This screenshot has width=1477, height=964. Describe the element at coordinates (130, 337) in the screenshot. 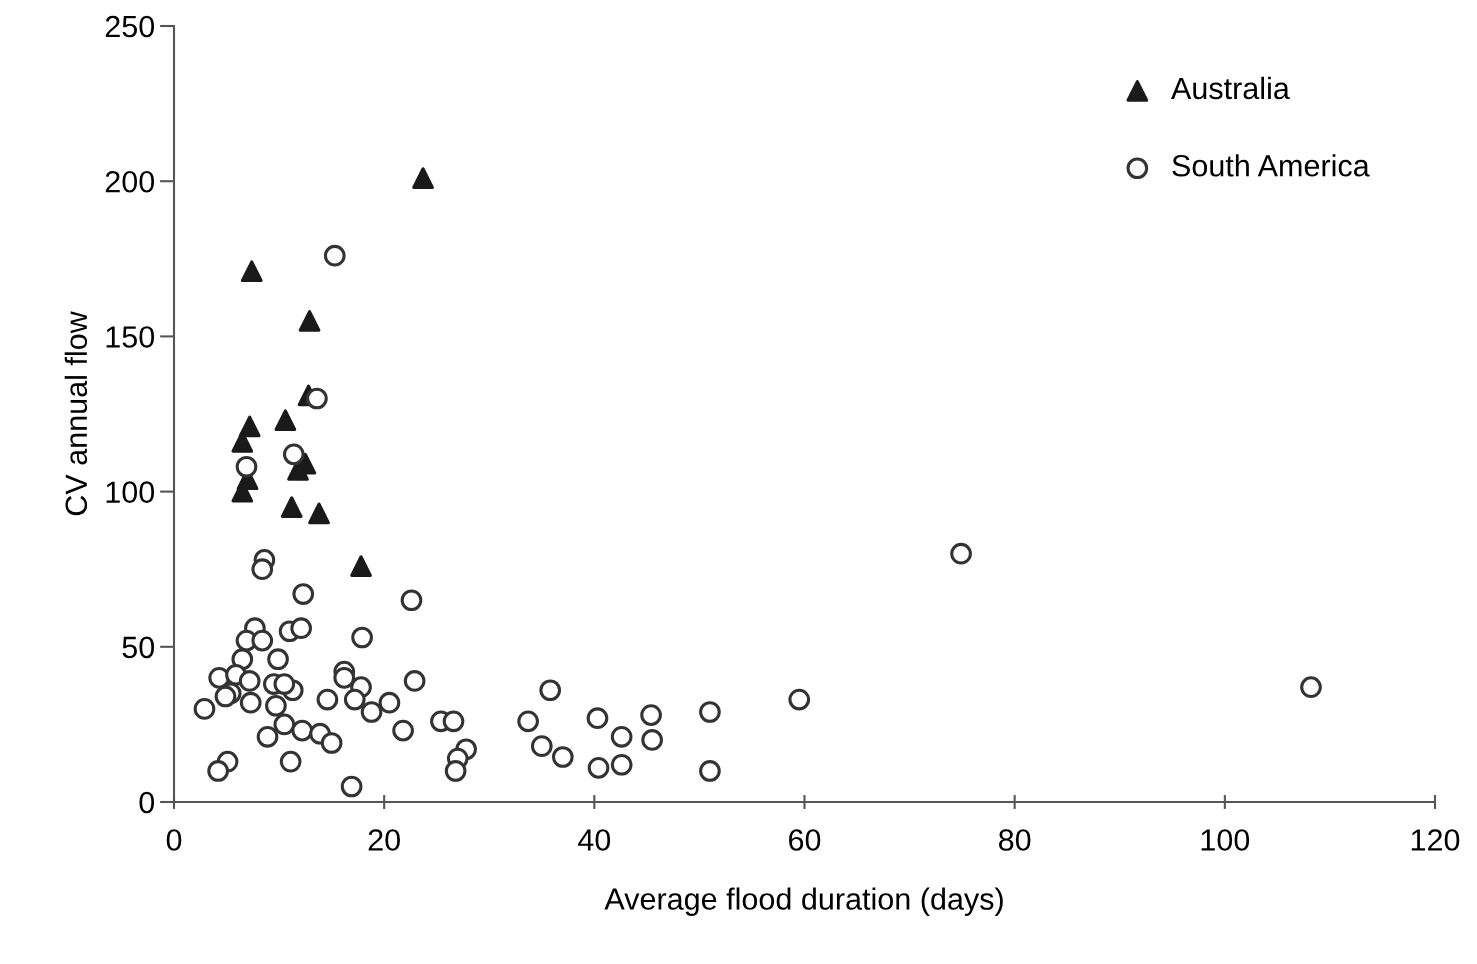

I see `y-tick-label: 150` at that location.